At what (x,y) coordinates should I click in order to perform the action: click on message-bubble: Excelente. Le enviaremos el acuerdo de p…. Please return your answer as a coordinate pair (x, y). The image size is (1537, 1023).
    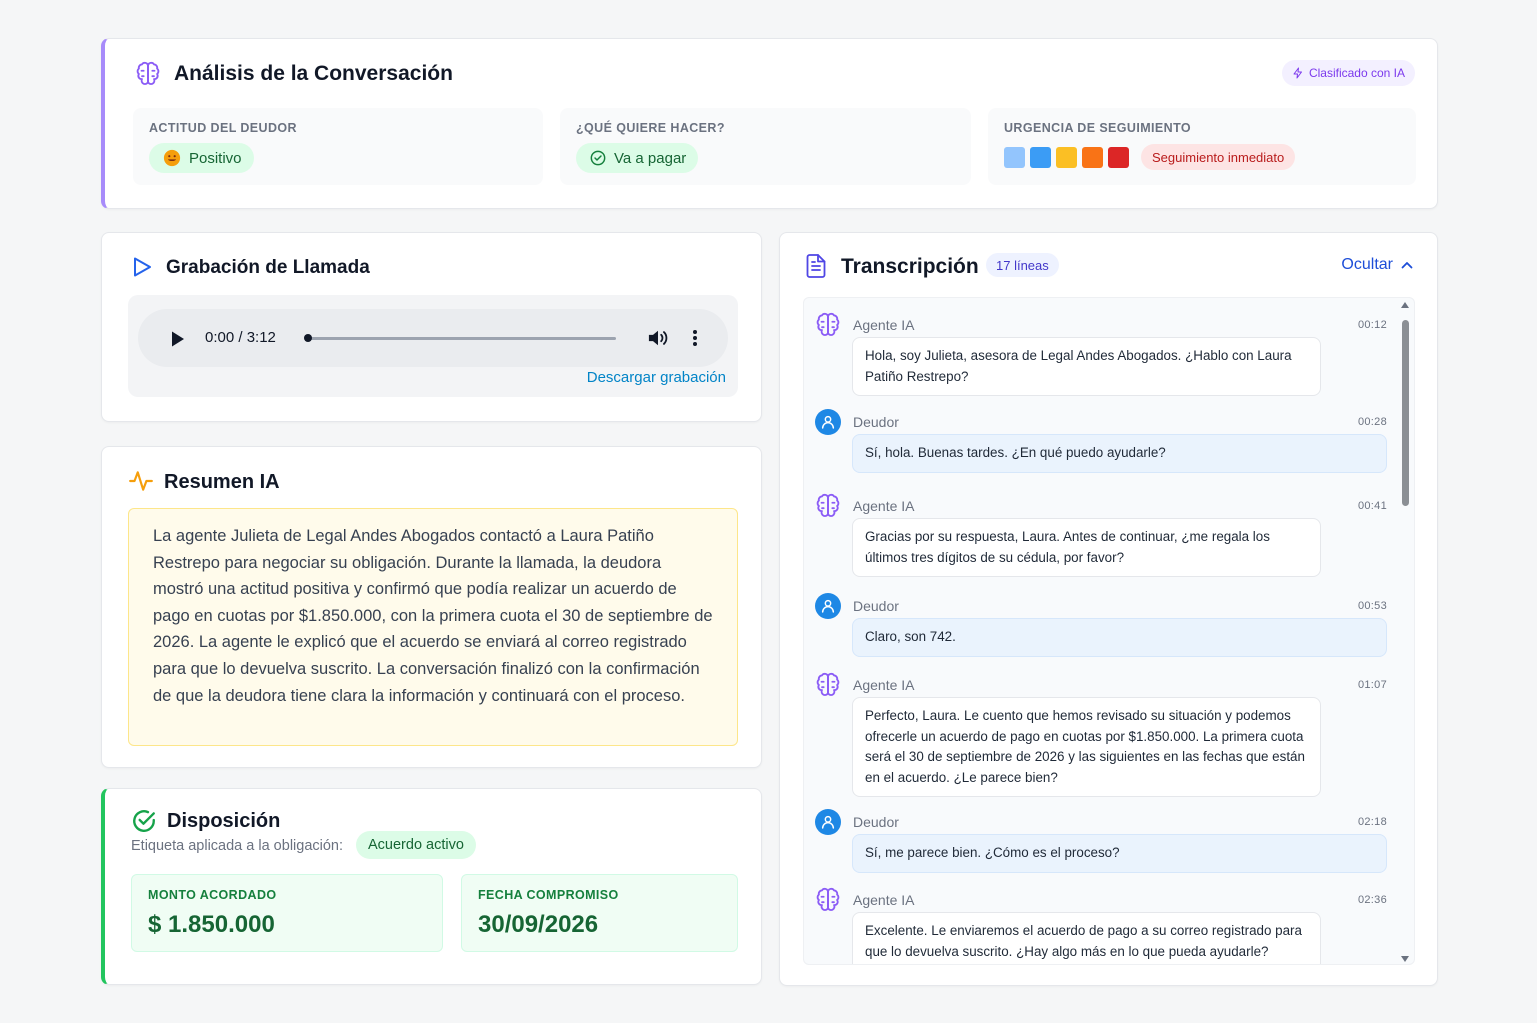
    Looking at the image, I should click on (1086, 938).